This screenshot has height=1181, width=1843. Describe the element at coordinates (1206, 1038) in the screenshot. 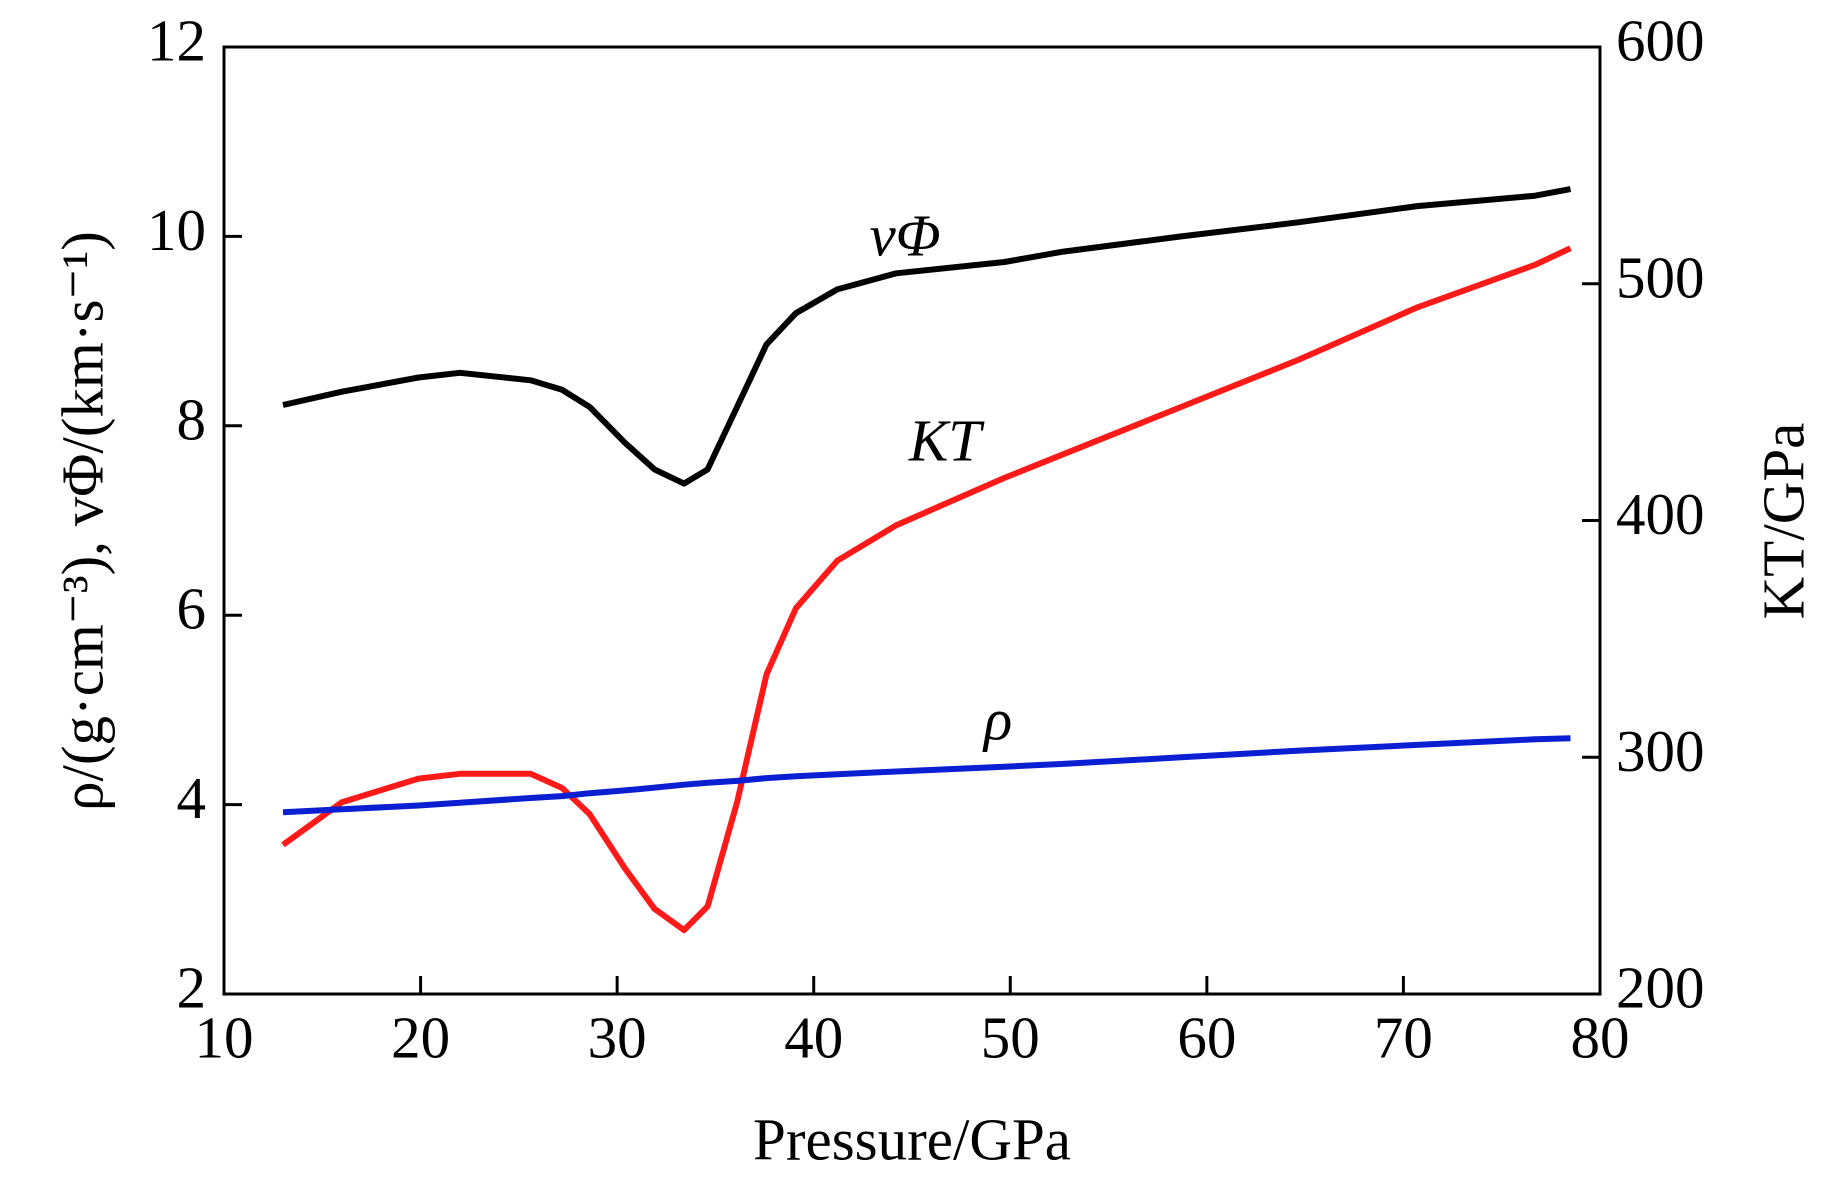

I see `x-tick-label: 60` at that location.